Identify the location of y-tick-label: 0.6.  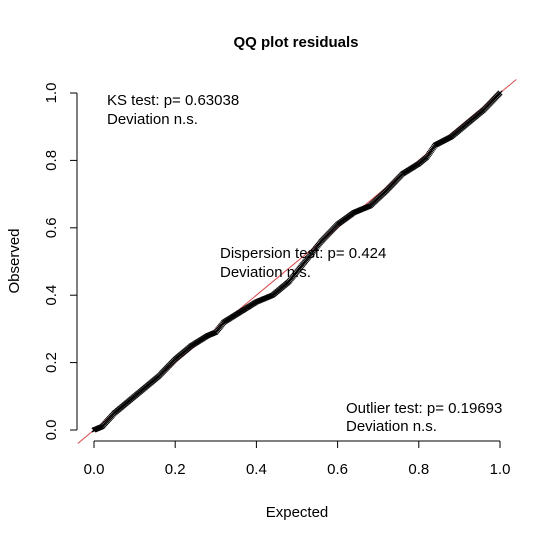
(51, 227).